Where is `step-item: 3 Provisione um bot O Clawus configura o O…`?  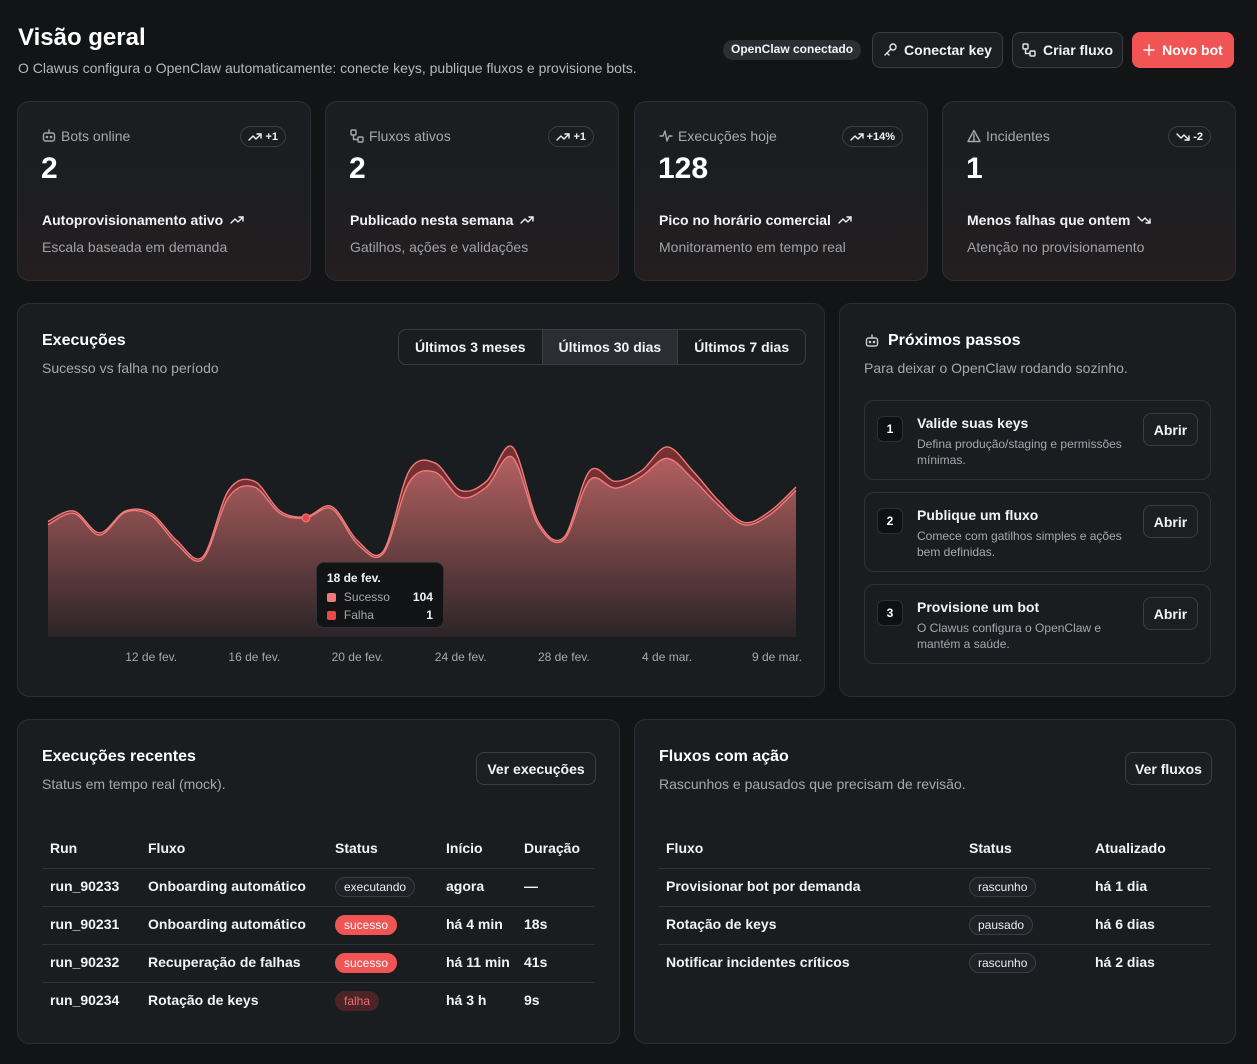 step-item: 3 Provisione um bot O Clawus configura o O… is located at coordinates (1037, 624).